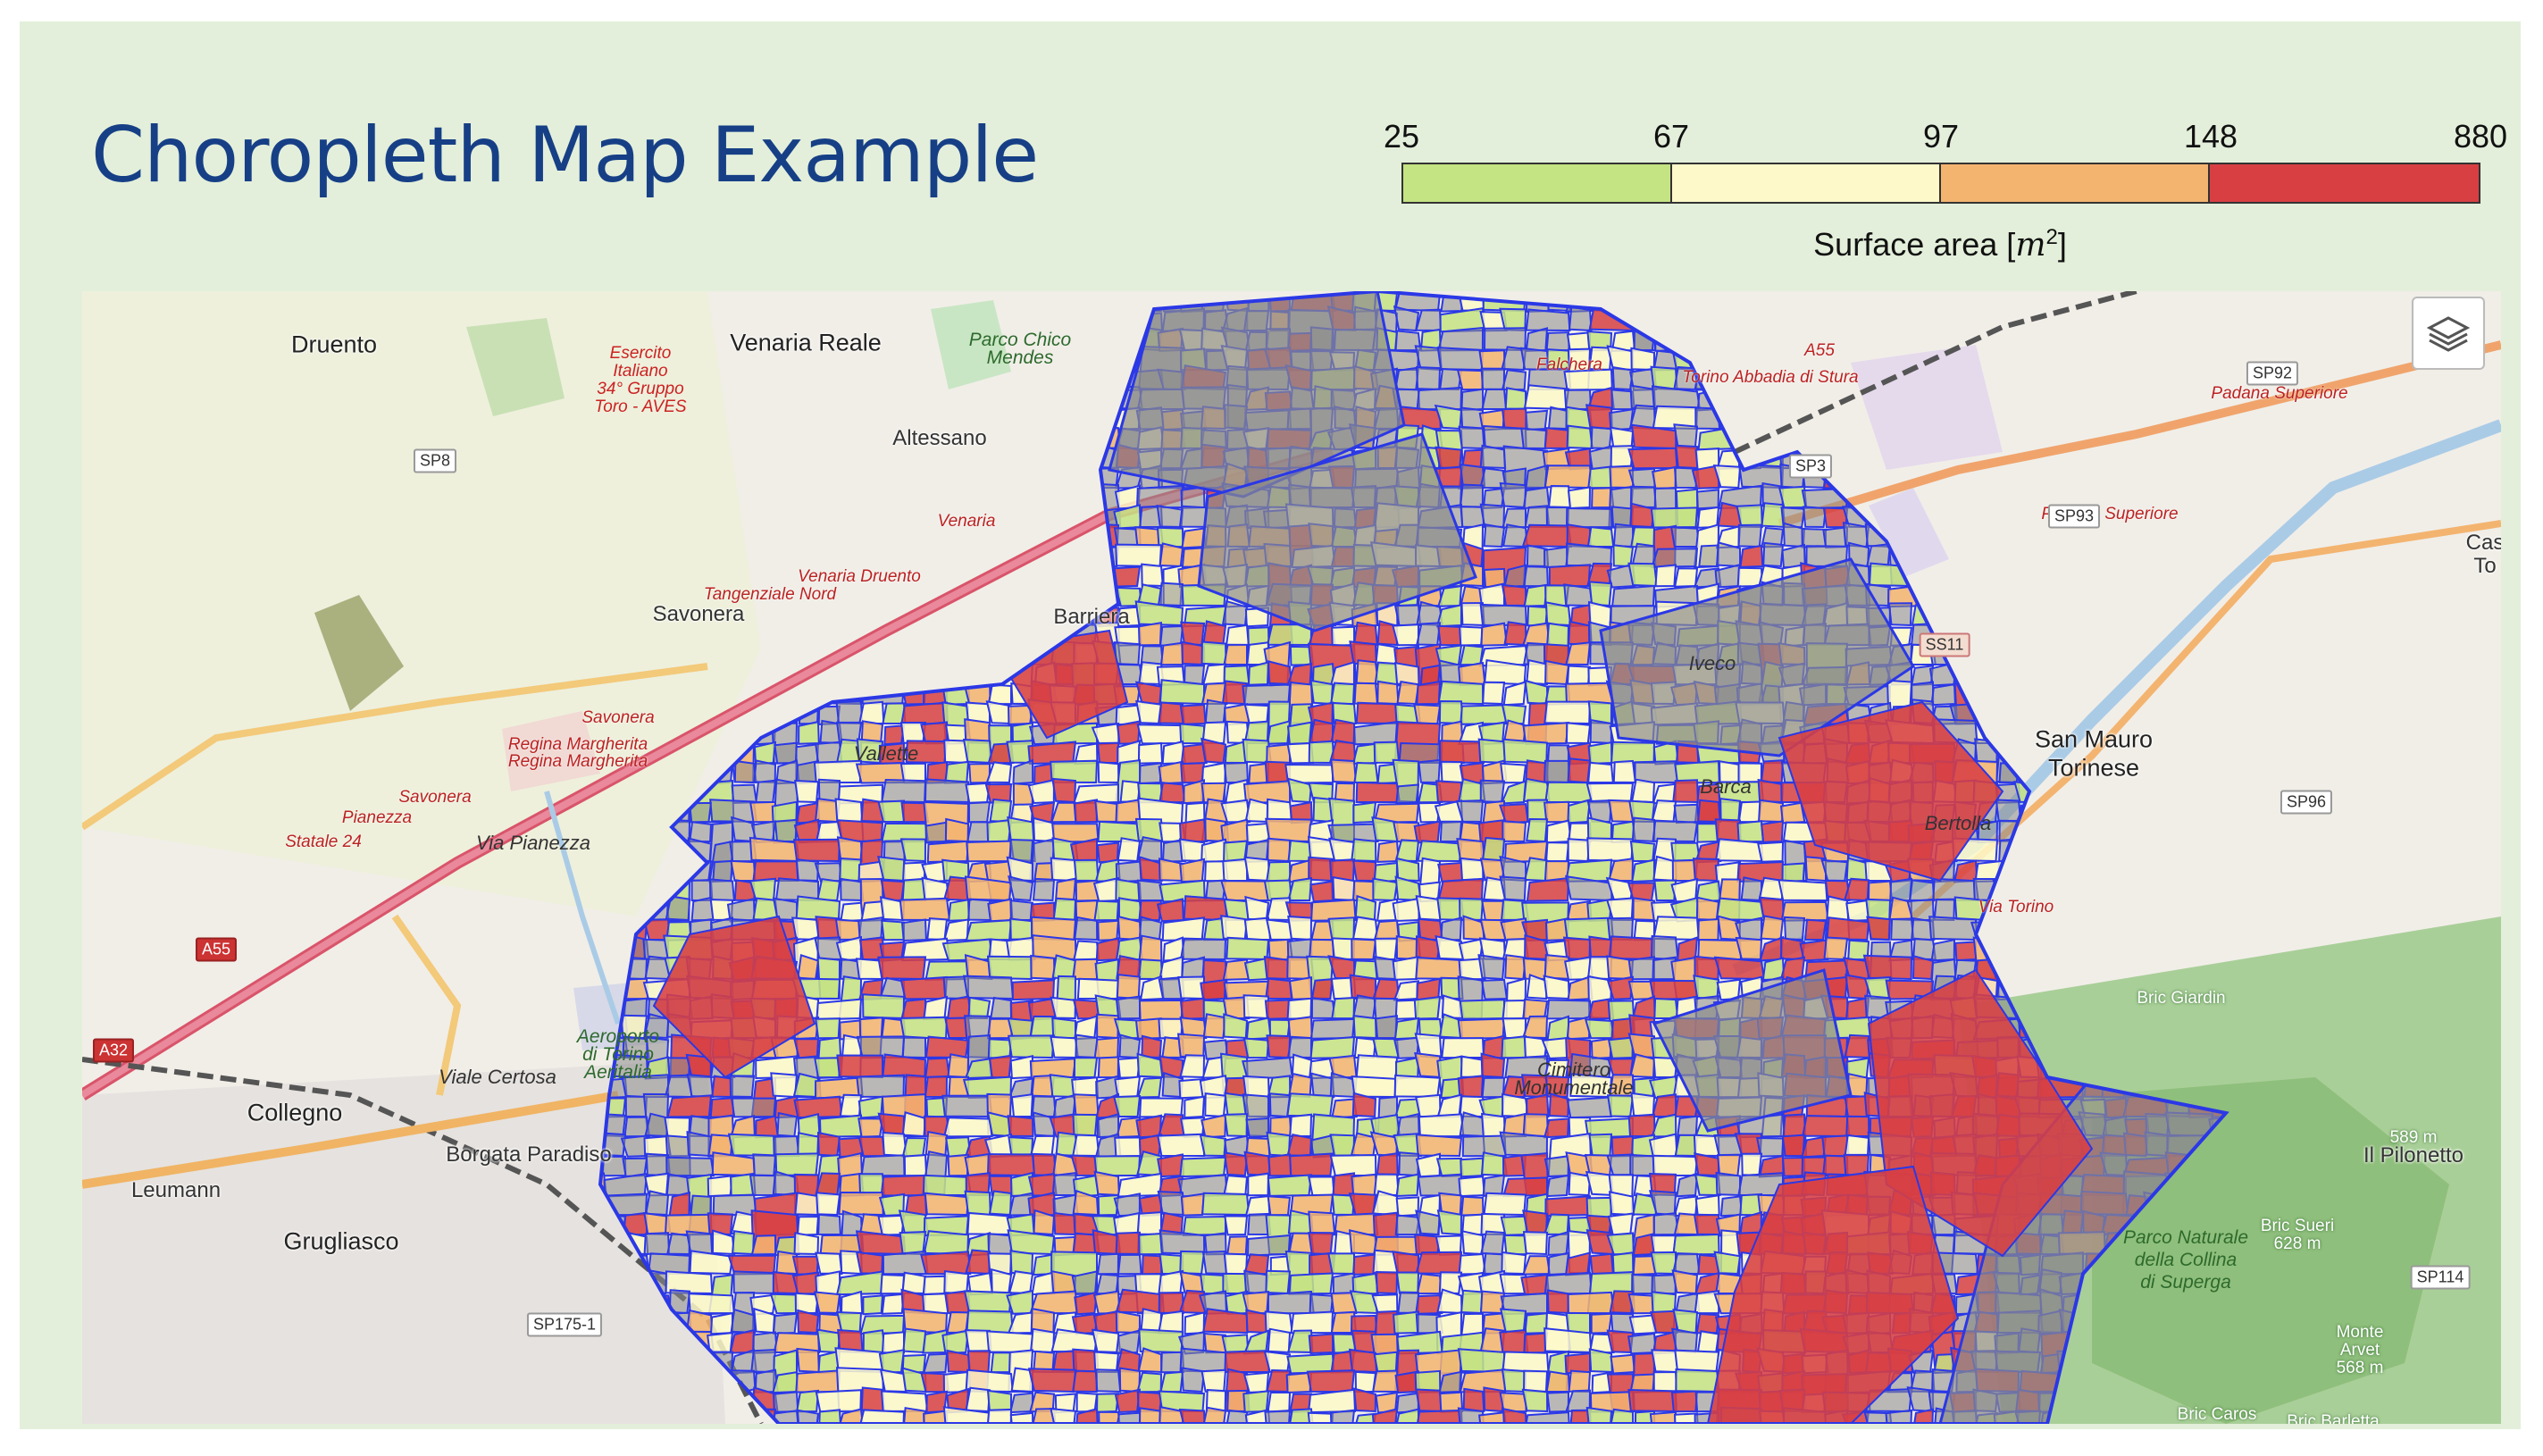  Describe the element at coordinates (2359, 1350) in the screenshot. I see `place-label: Arvet` at that location.